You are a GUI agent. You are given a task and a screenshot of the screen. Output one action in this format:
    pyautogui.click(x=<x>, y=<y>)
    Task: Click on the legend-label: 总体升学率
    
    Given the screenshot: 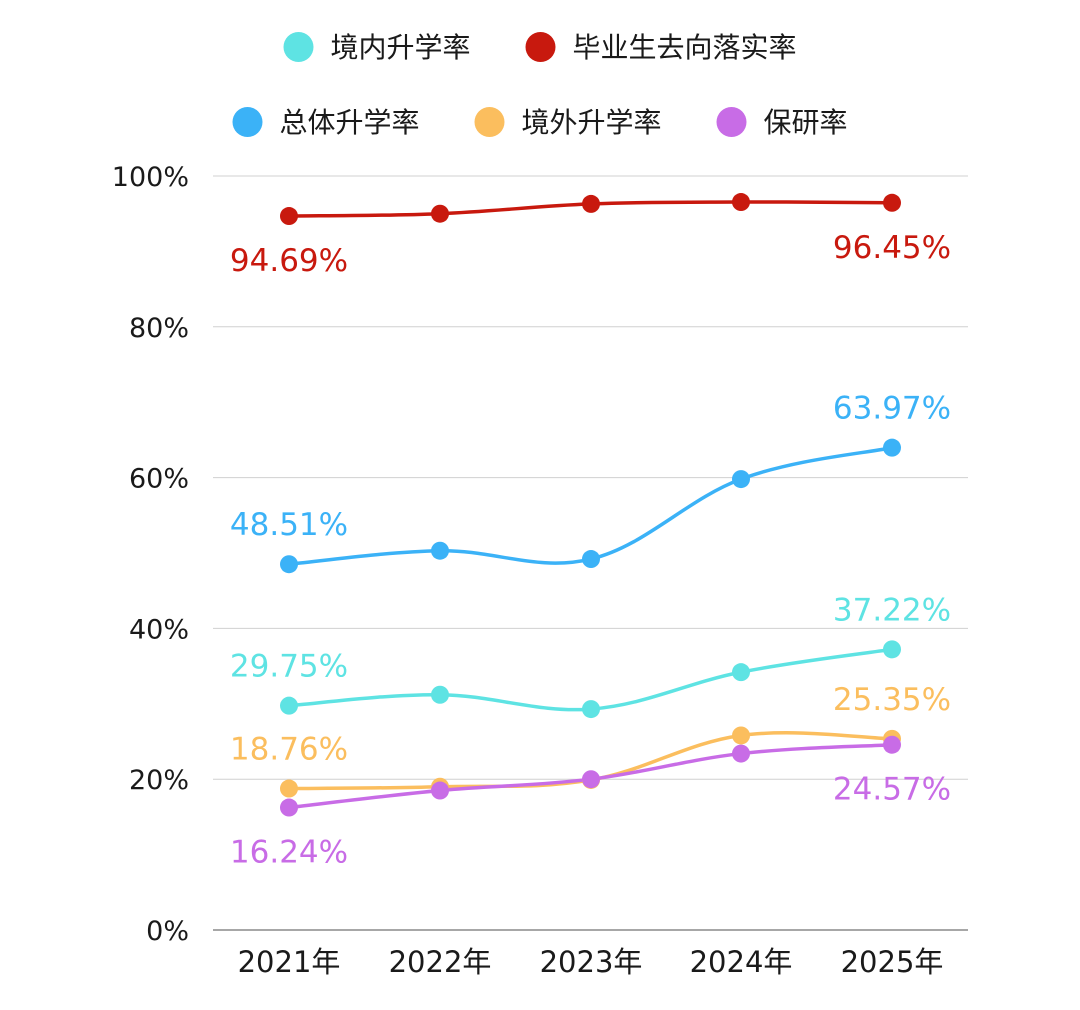 What is the action you would take?
    pyautogui.click(x=350, y=122)
    